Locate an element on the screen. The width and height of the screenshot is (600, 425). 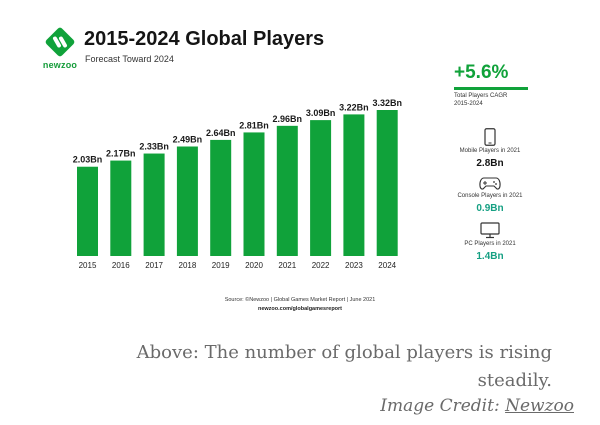
x-tick-2023: 2023 is located at coordinates (354, 265).